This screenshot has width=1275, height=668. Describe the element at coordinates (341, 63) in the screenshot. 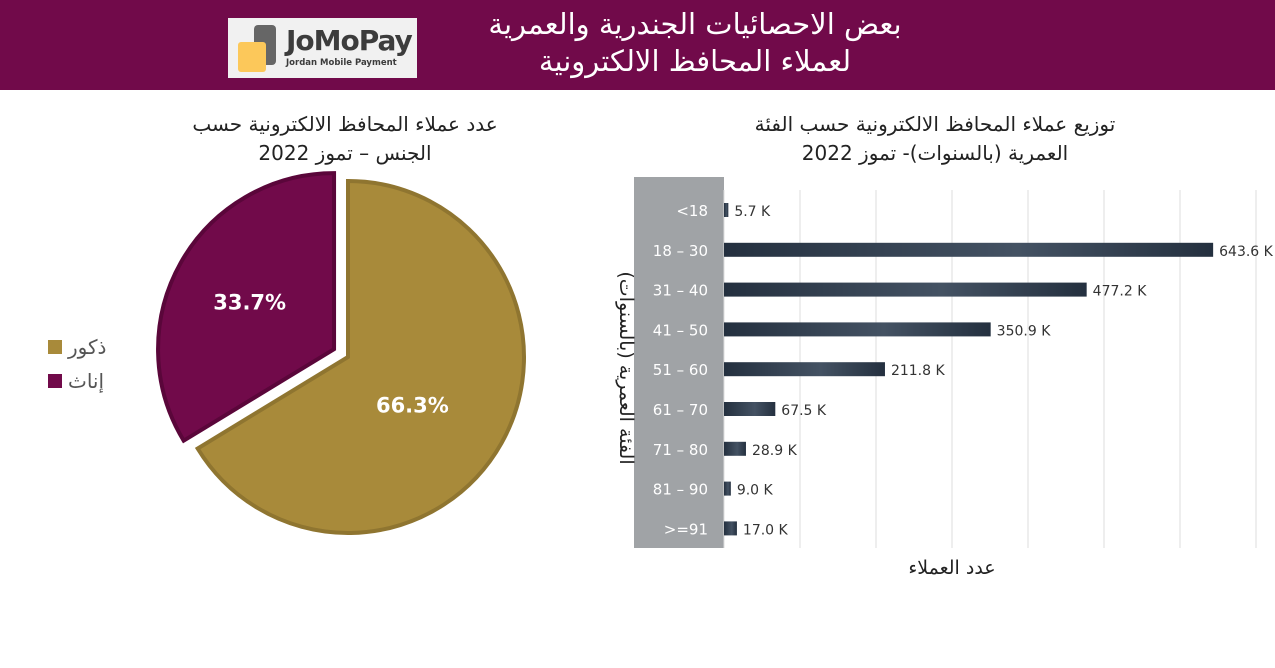

I see `logo-tagline: Jordan Mobile Payment` at that location.